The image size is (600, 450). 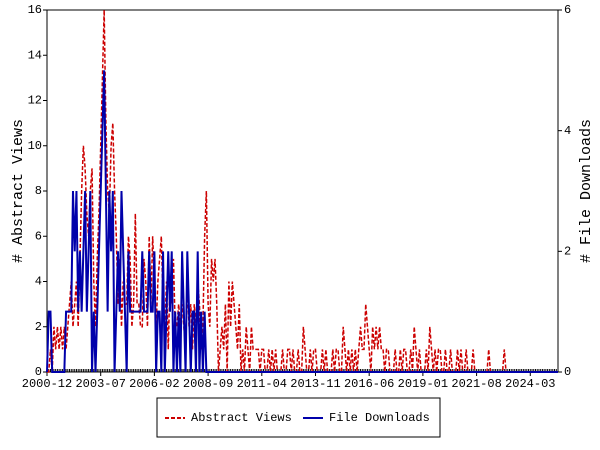 I want to click on y2-axis-title: # File Downloads, so click(x=586, y=191).